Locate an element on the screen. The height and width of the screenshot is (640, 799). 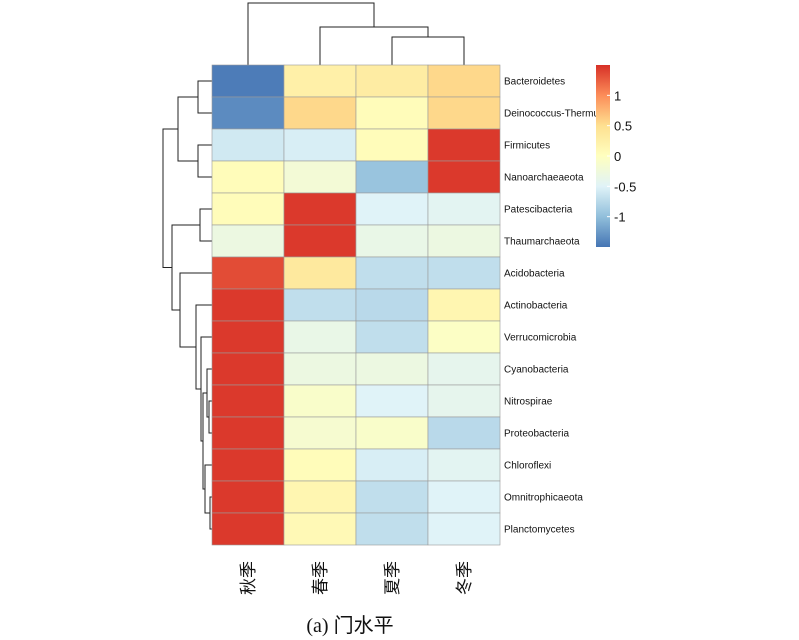
row-label: Cyanobacteria is located at coordinates (536, 370).